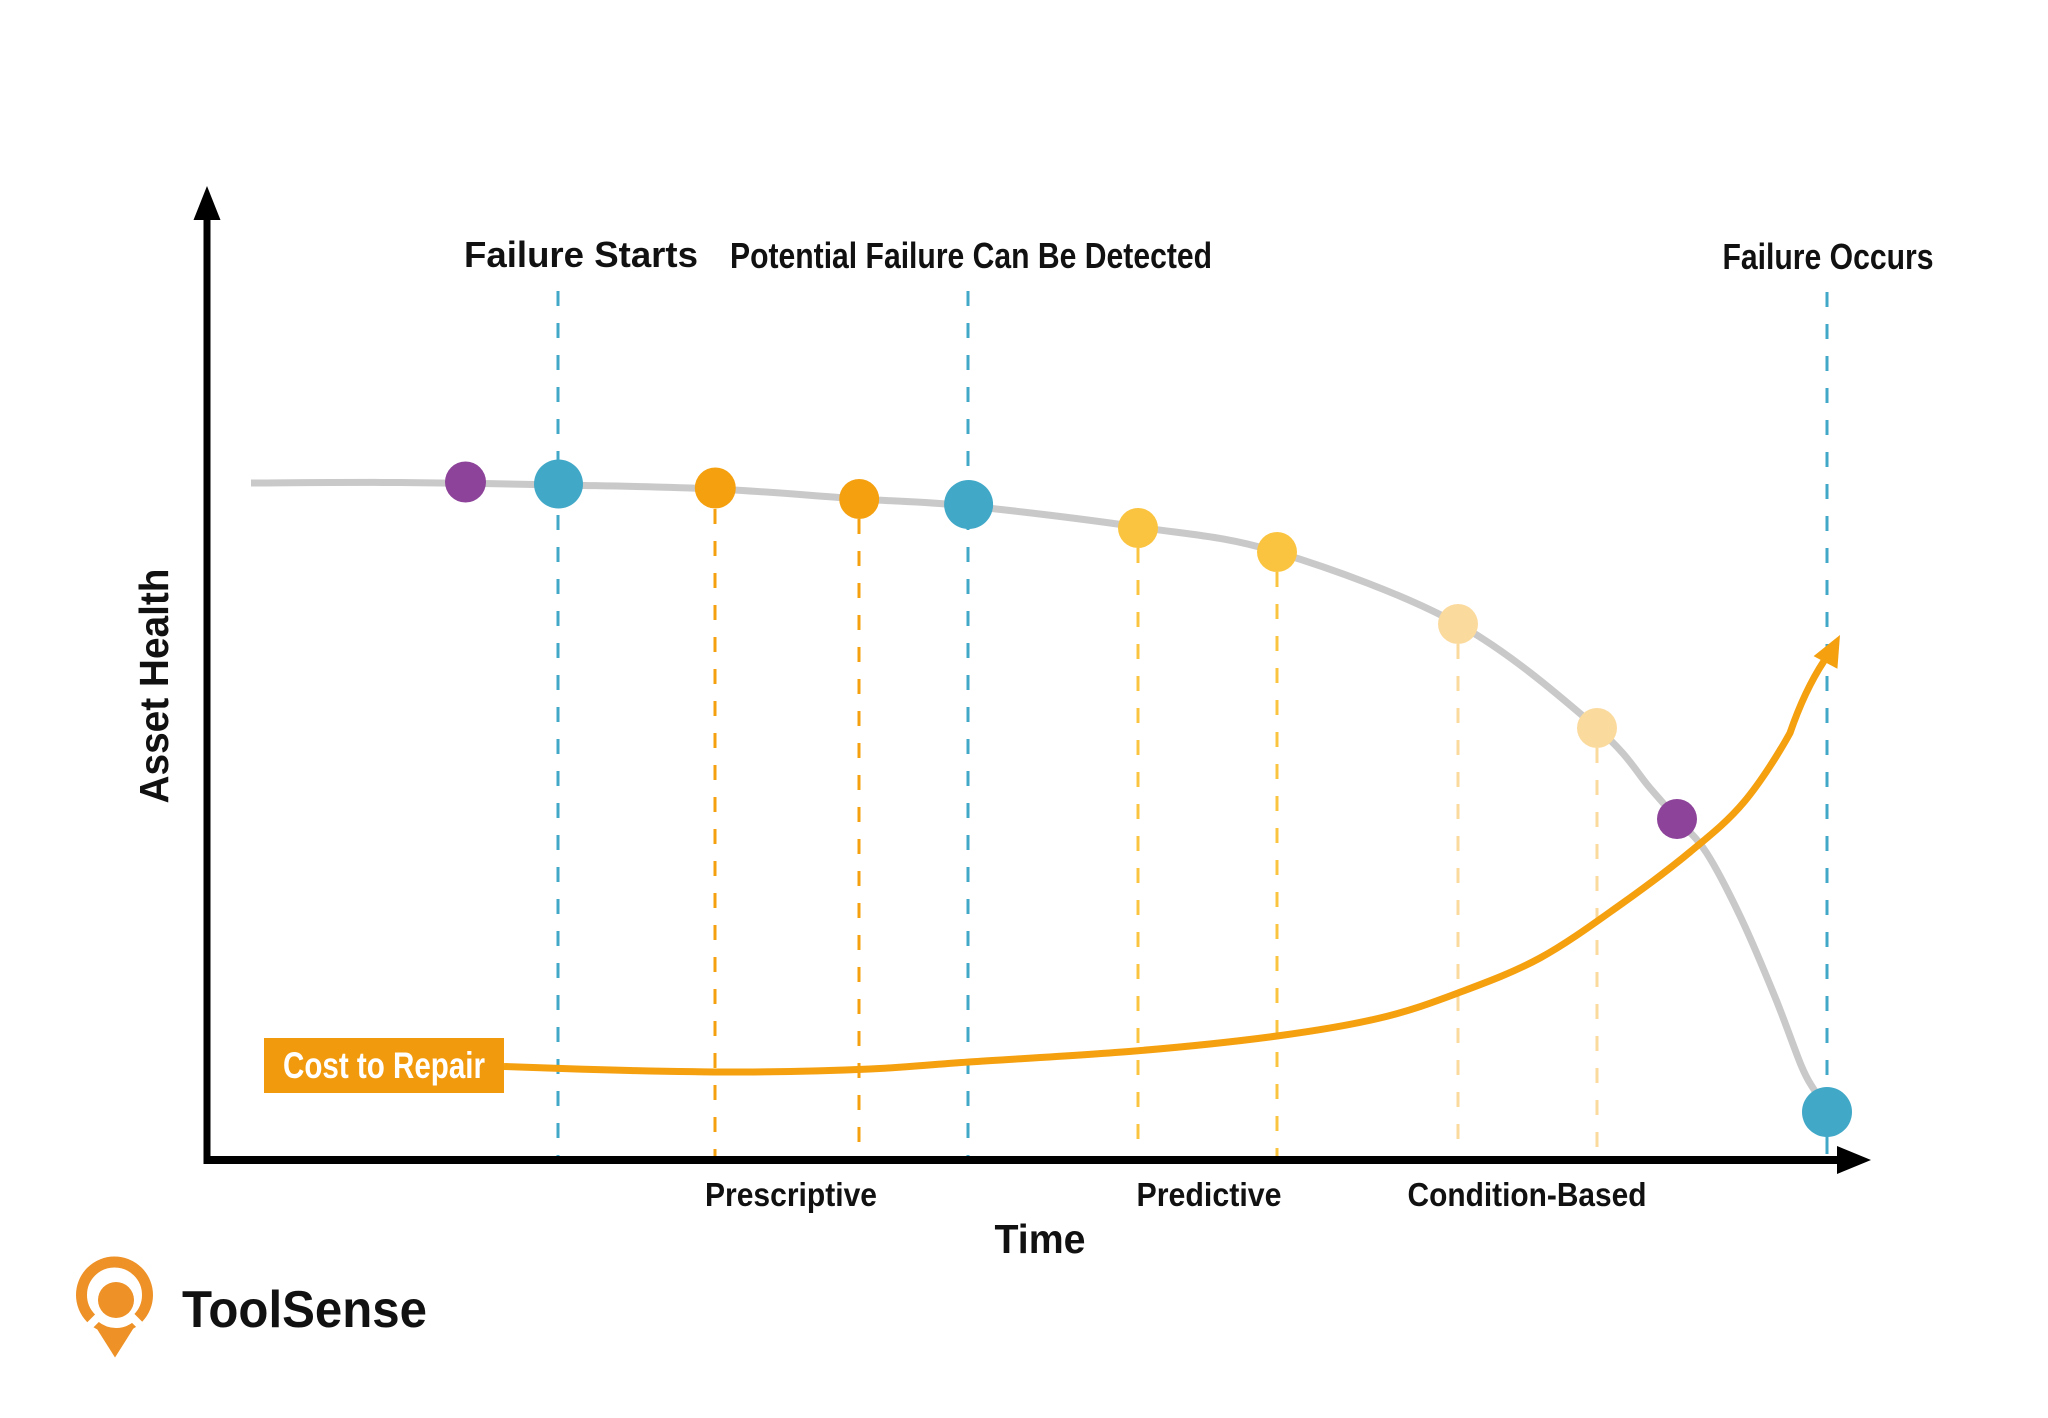 The height and width of the screenshot is (1418, 2048). Describe the element at coordinates (1209, 1194) in the screenshot. I see `svg-text: Predictive` at that location.